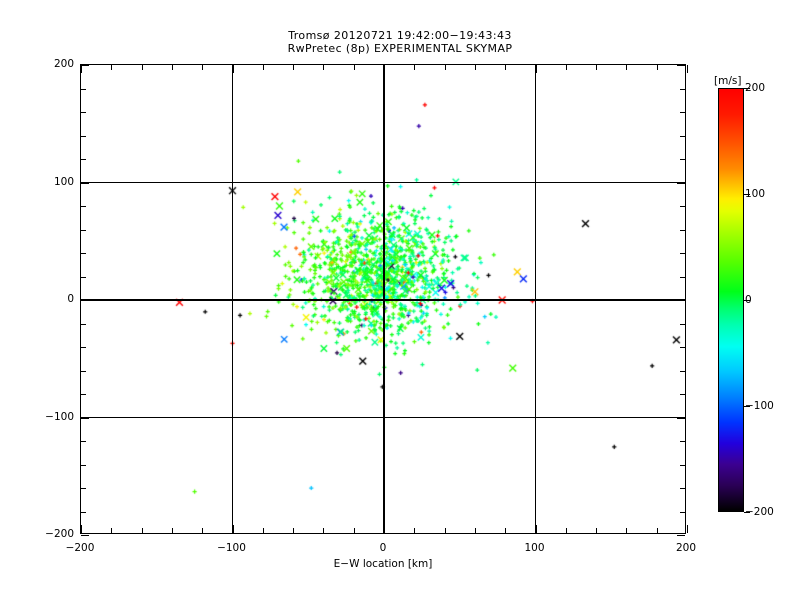 This screenshot has width=800, height=600. What do you see at coordinates (400, 35) in the screenshot?
I see `figure-title-line1: Tromsø 20120721 19:42:00−19:43:43` at bounding box center [400, 35].